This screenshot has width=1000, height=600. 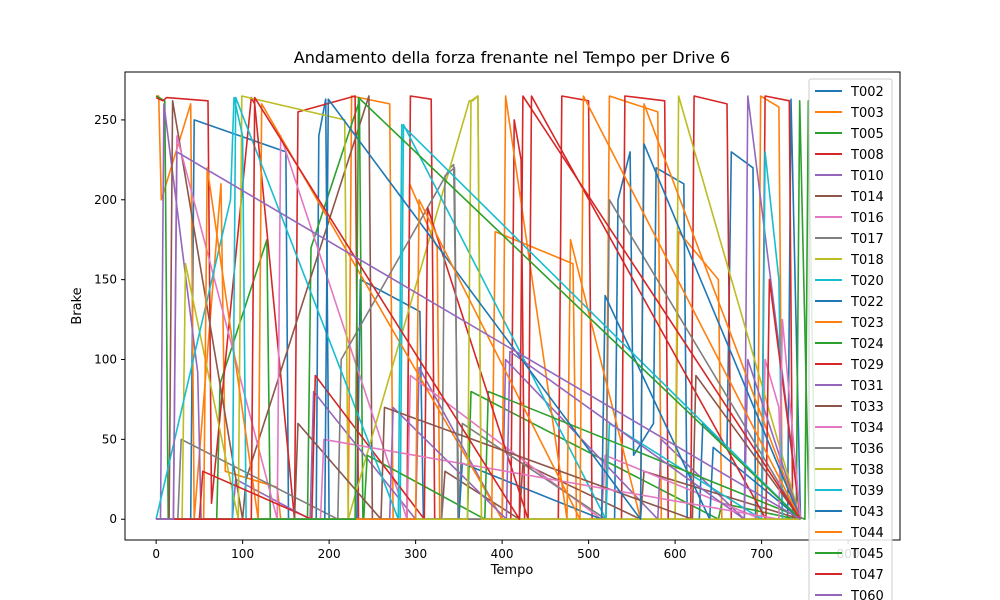 What do you see at coordinates (329, 554) in the screenshot?
I see `x-tick-label: 200` at bounding box center [329, 554].